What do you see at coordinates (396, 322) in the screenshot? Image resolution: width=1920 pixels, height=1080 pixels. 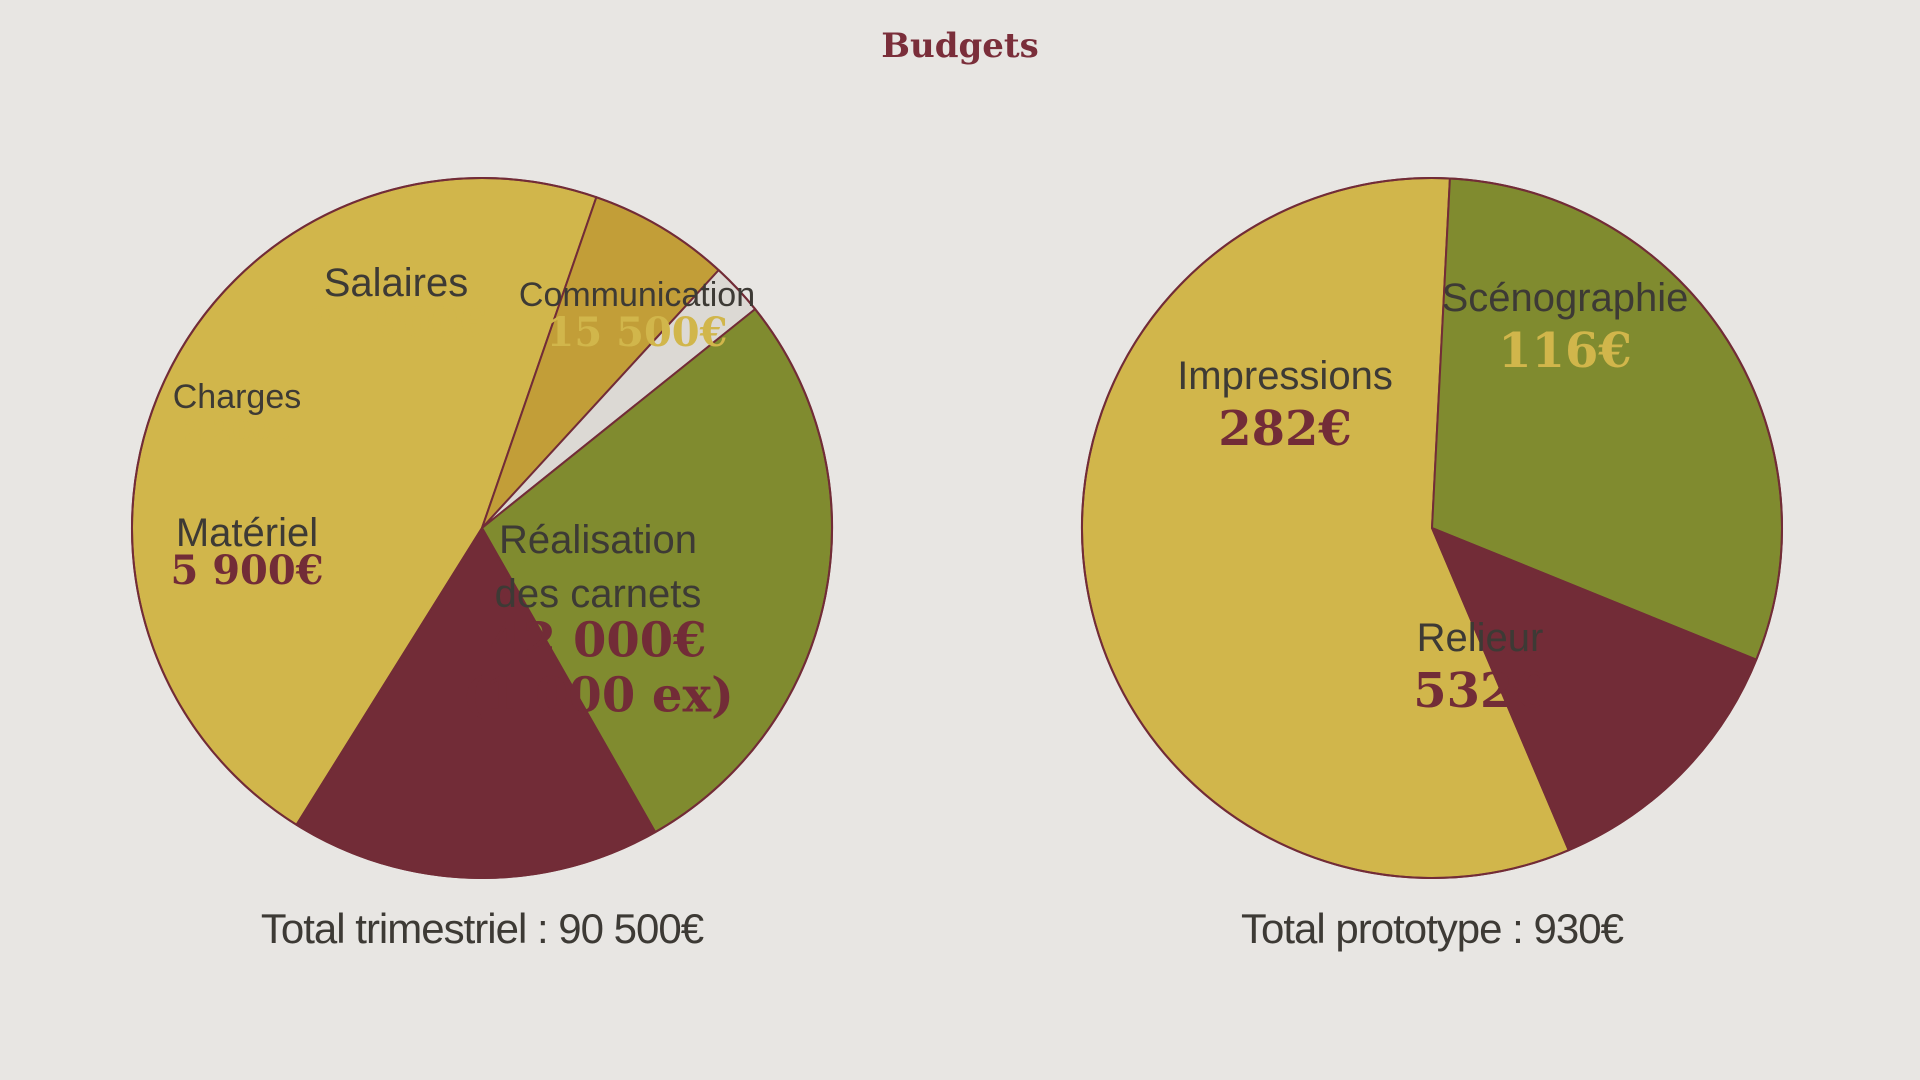 I see `slice-value-salaires: 24 900€` at bounding box center [396, 322].